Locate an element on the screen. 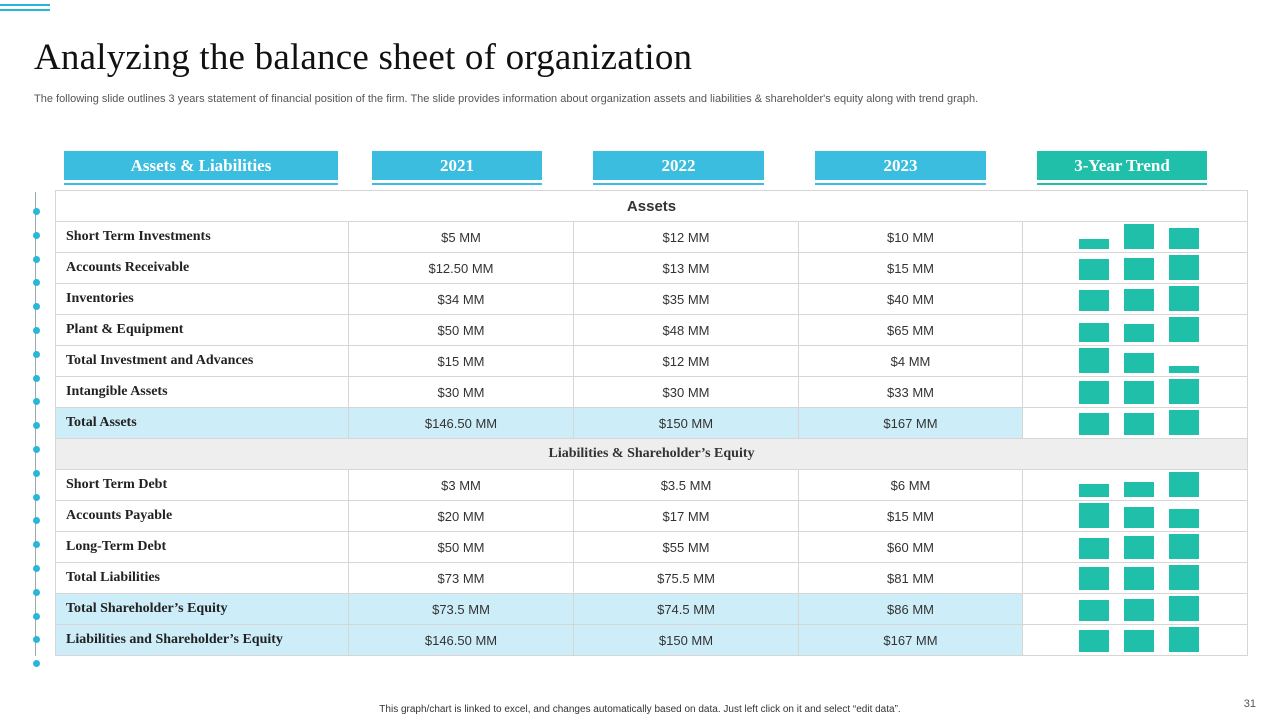  table-row: Long-Term Debt $50 MM $55 MM $60 MM is located at coordinates (652, 547).